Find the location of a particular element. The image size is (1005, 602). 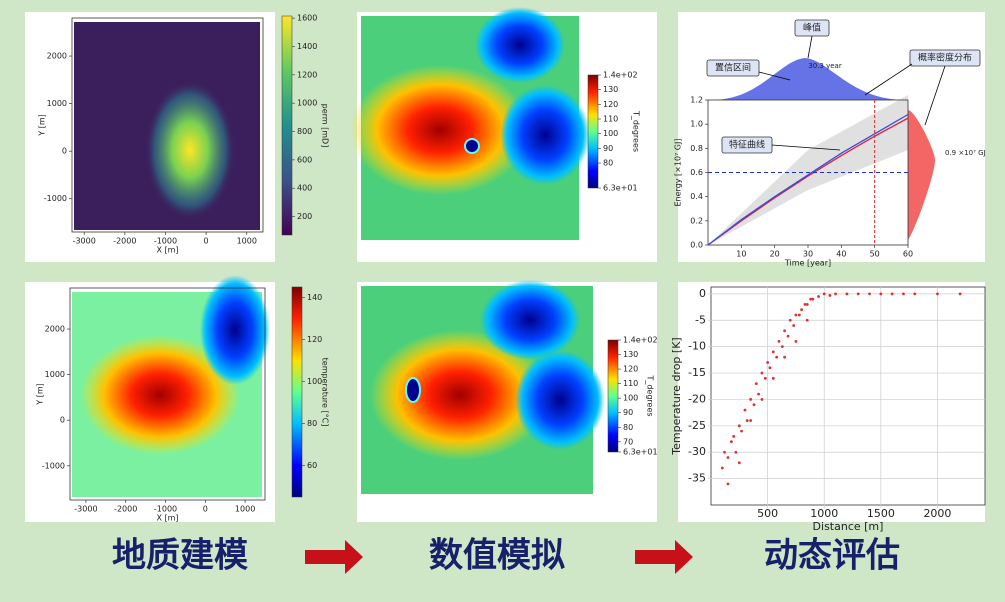

arrows is located at coordinates (499, 557).